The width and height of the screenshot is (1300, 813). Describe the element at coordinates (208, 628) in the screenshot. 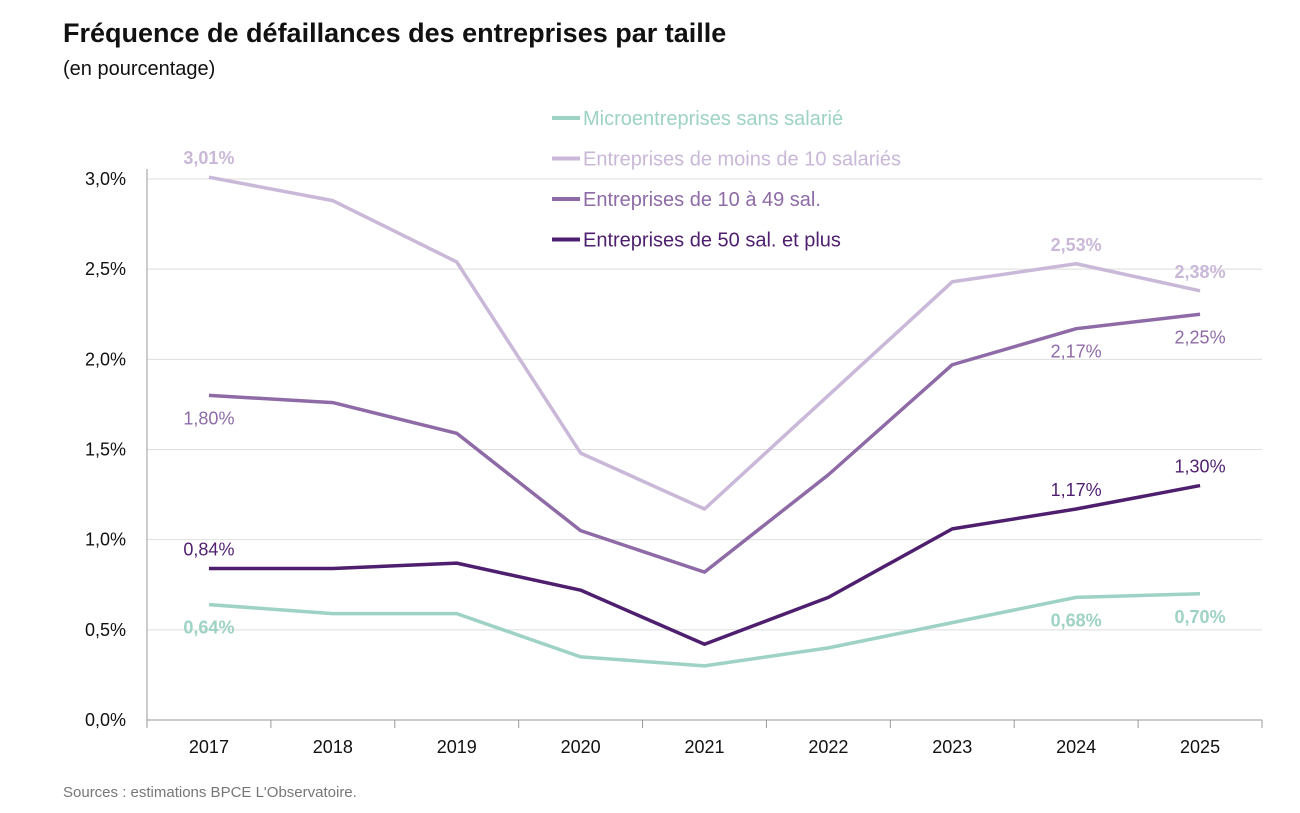

I see `data-label: 0,64%` at that location.